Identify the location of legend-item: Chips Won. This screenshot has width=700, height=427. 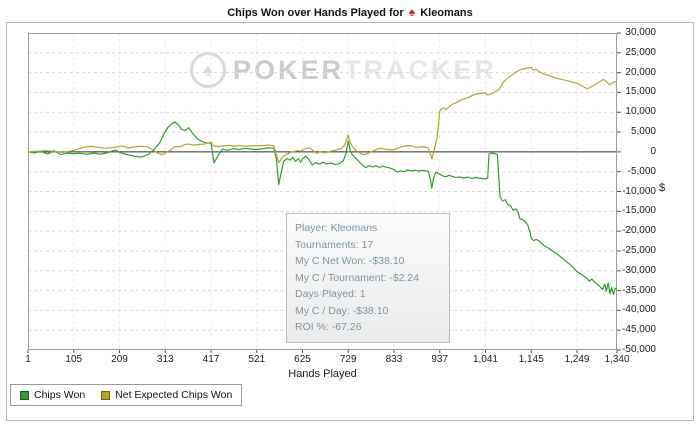
(52, 395).